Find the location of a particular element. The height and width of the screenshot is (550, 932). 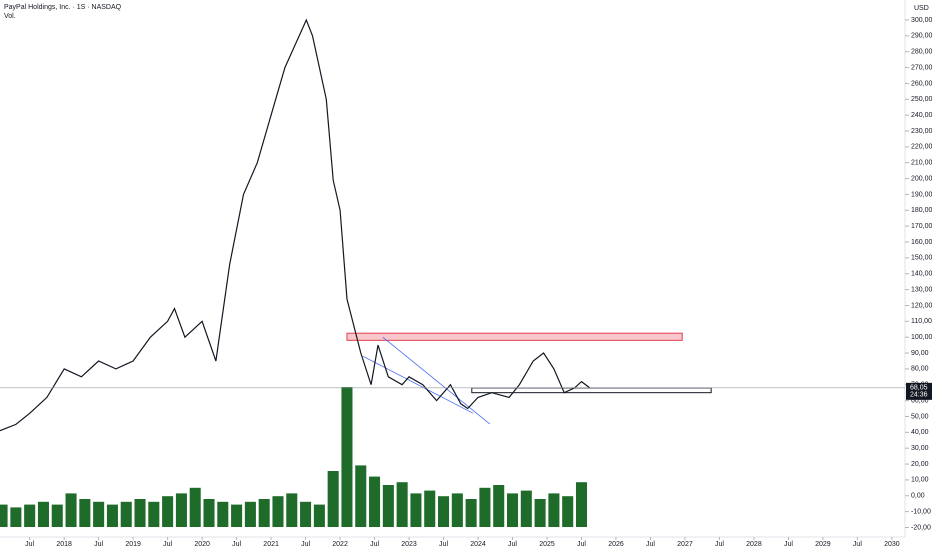

y-tick-label: 90,00 is located at coordinates (920, 353).